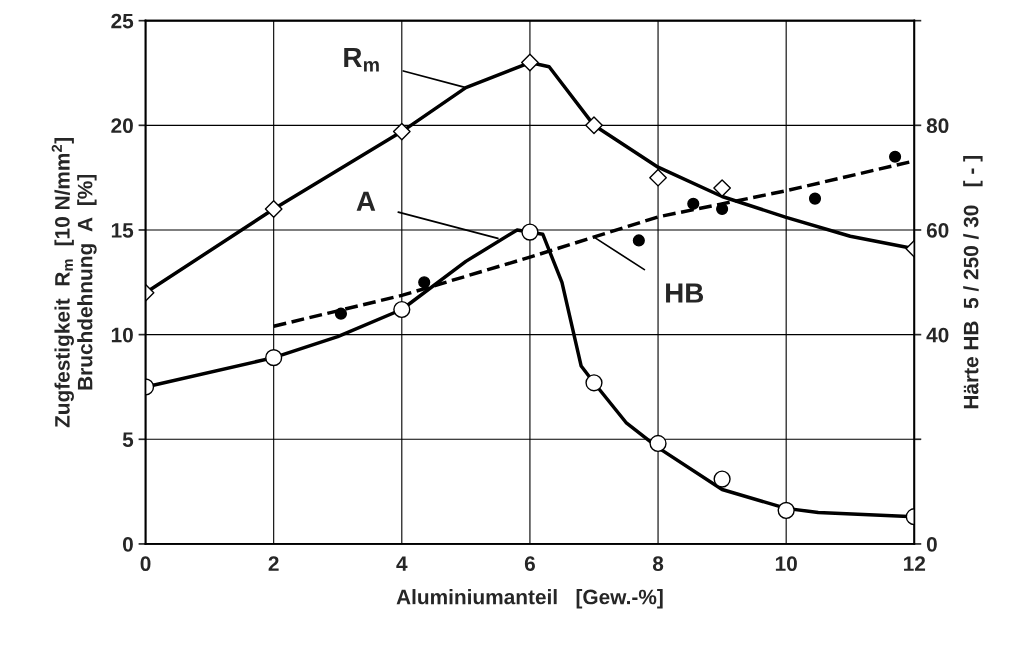 This screenshot has width=1025, height=646. What do you see at coordinates (74, 282) in the screenshot?
I see `text: Zugfestigkeit R$_{m}$ [10 N/mm$^{2}$] Bruchdehnung A [%]` at bounding box center [74, 282].